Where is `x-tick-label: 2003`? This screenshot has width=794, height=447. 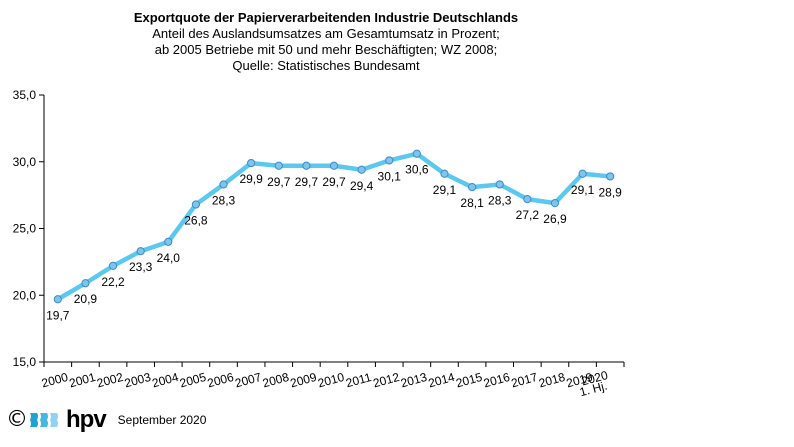 x-tick-label: 2003 is located at coordinates (138, 380).